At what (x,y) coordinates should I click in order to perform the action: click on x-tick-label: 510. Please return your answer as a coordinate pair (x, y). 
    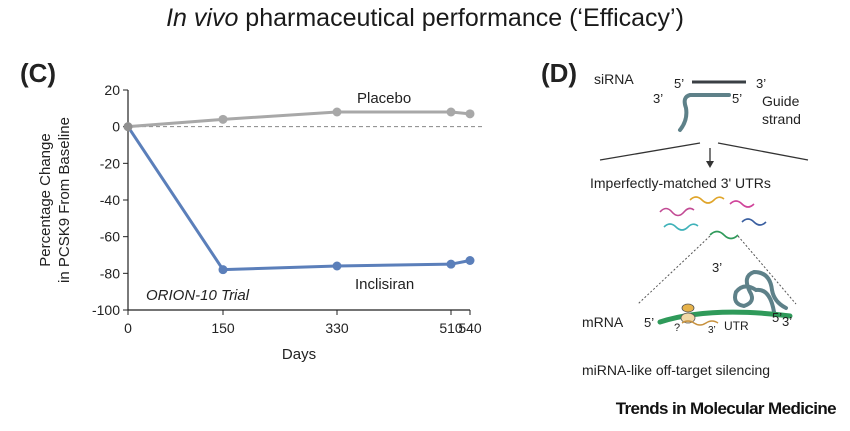
    Looking at the image, I should click on (451, 328).